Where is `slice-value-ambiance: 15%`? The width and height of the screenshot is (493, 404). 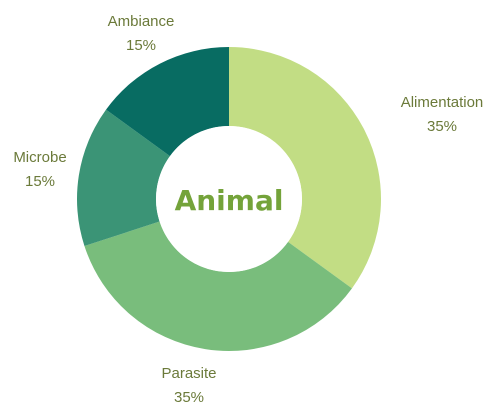 slice-value-ambiance: 15% is located at coordinates (141, 45).